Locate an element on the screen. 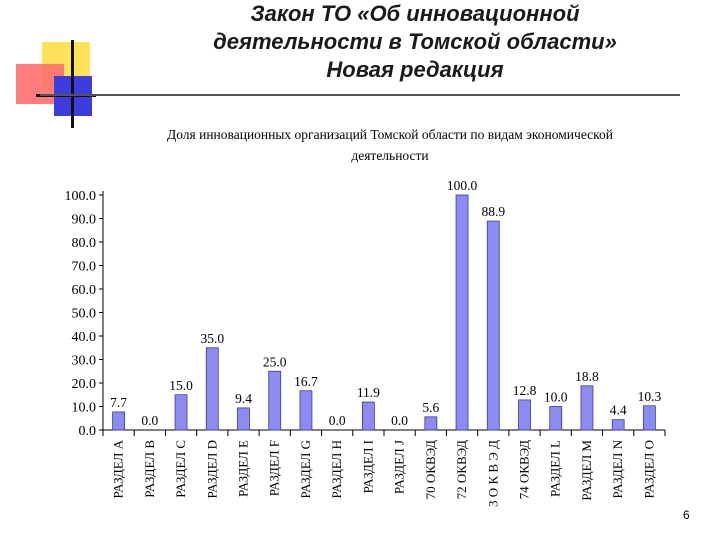 This screenshot has width=720, height=540. y-tick-label: 100.0 is located at coordinates (81, 196).